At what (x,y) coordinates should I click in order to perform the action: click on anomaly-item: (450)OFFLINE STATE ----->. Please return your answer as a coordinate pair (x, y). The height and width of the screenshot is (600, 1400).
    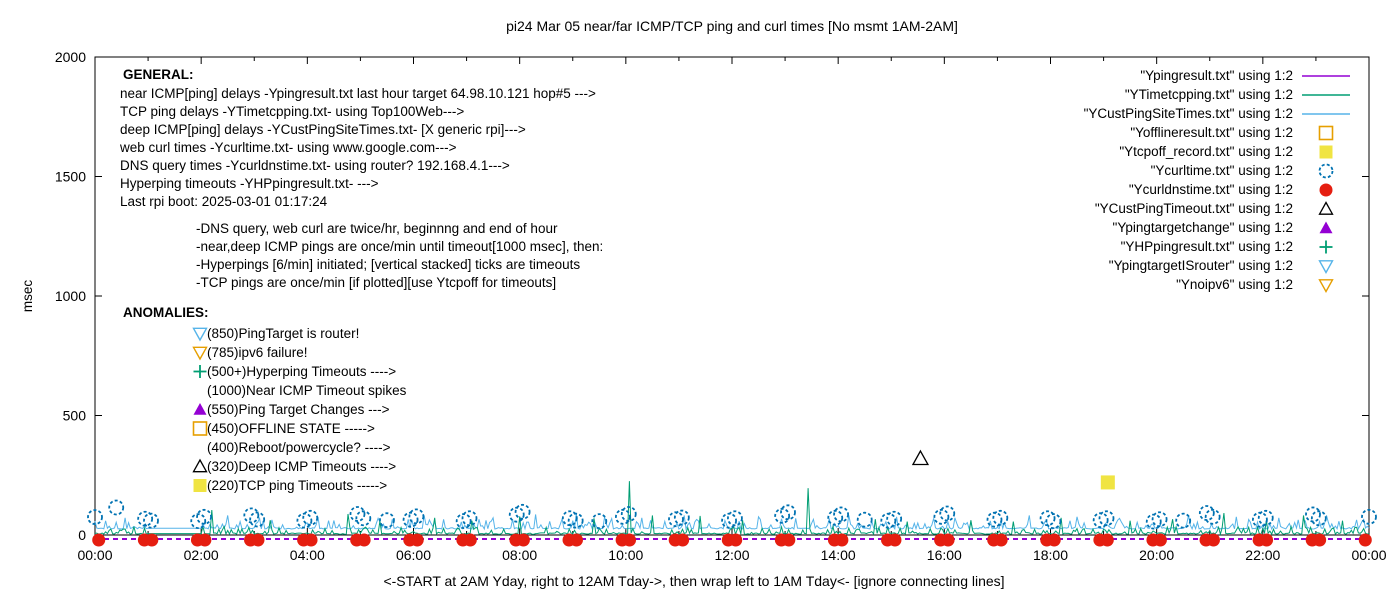
    Looking at the image, I should click on (283, 428).